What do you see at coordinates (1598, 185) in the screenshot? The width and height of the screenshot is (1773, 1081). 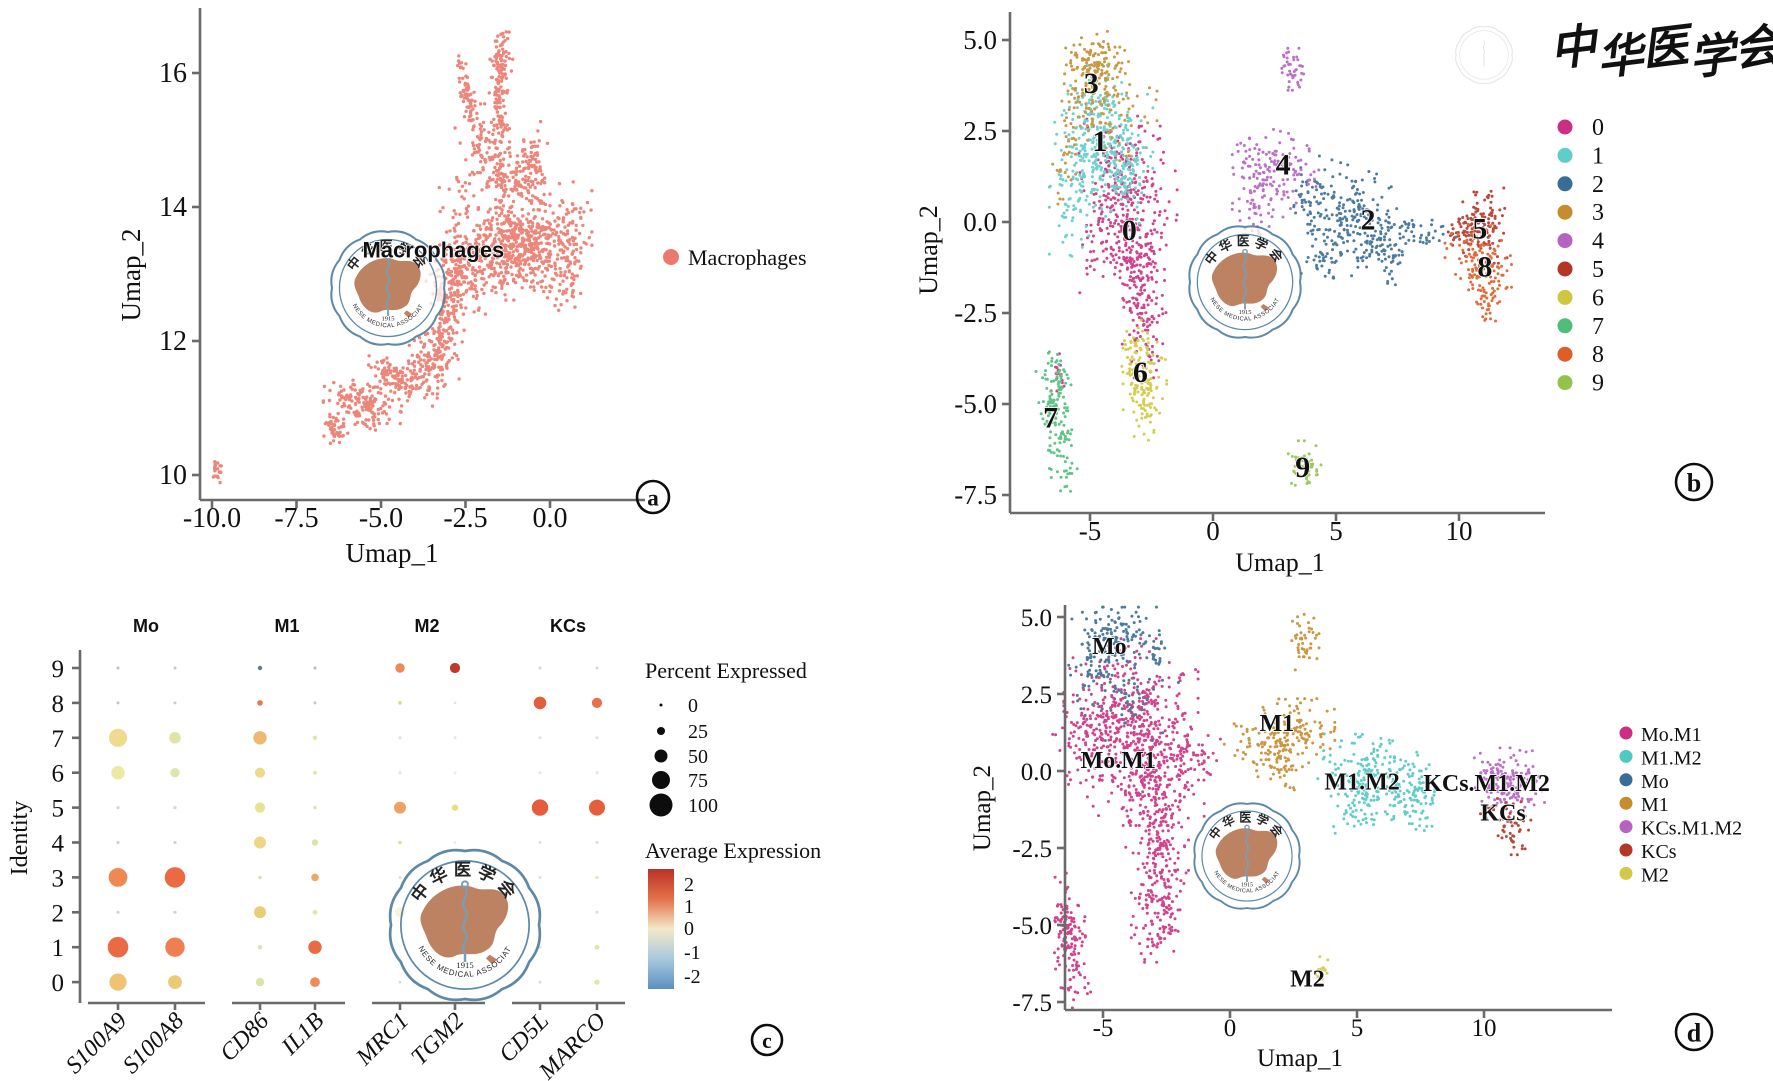 I see `legend-label: 2` at bounding box center [1598, 185].